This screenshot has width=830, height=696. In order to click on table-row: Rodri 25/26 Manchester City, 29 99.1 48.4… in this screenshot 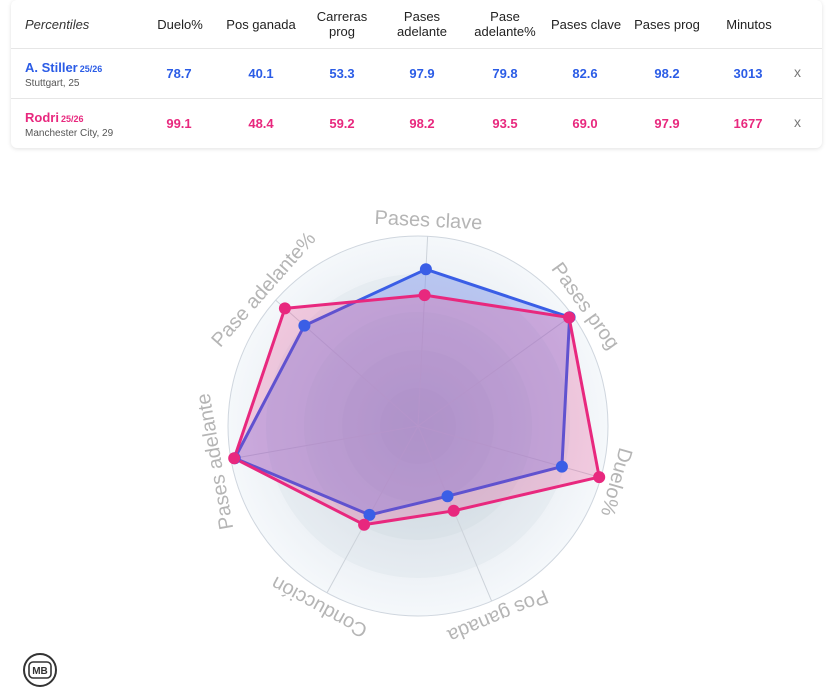, I will do `click(416, 123)`.